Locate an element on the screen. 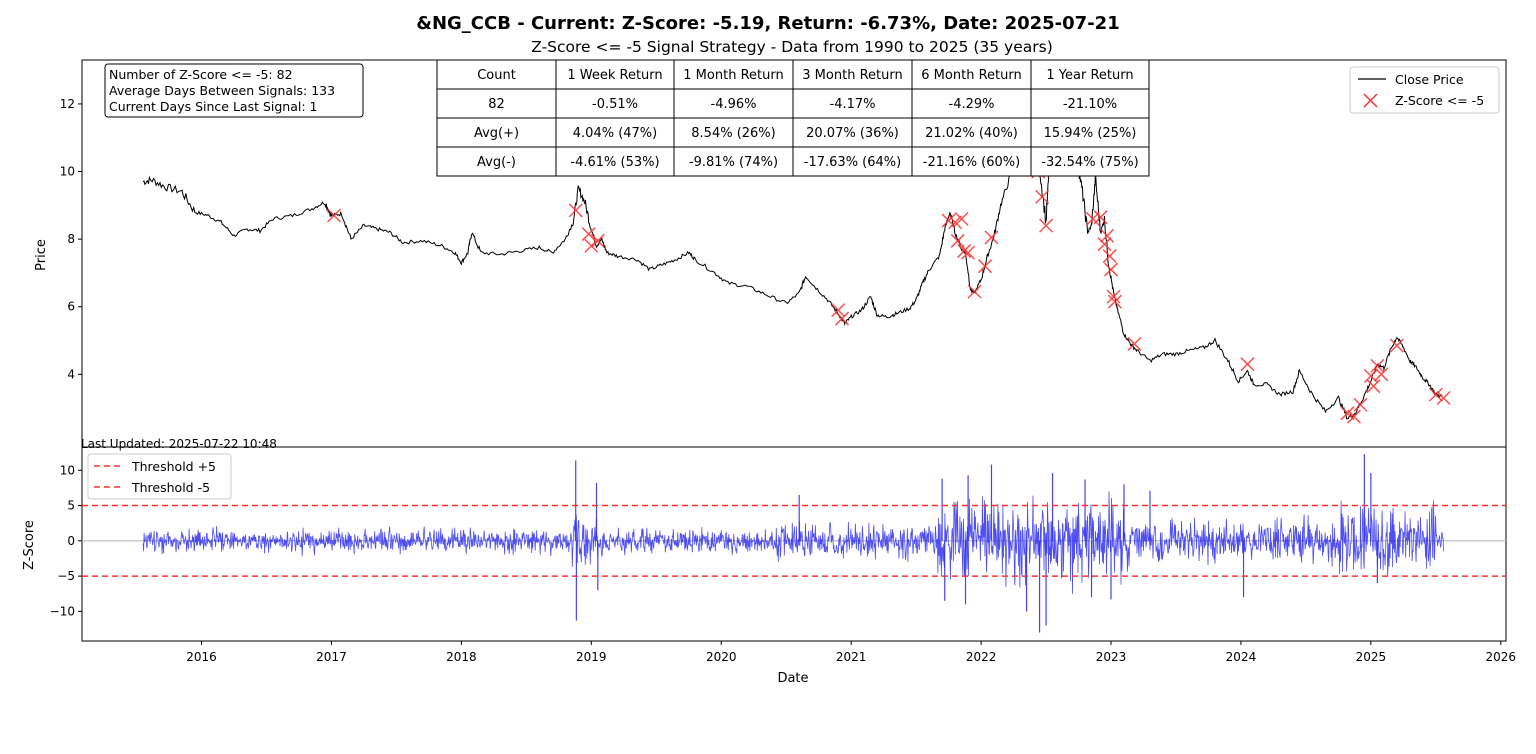  zscore-y-tick-label: 0 is located at coordinates (71, 541).